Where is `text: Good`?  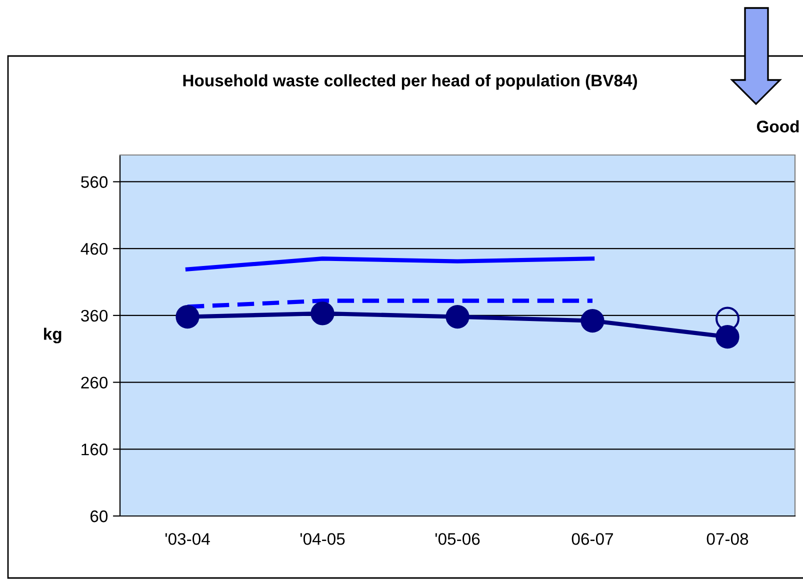 text: Good is located at coordinates (777, 126).